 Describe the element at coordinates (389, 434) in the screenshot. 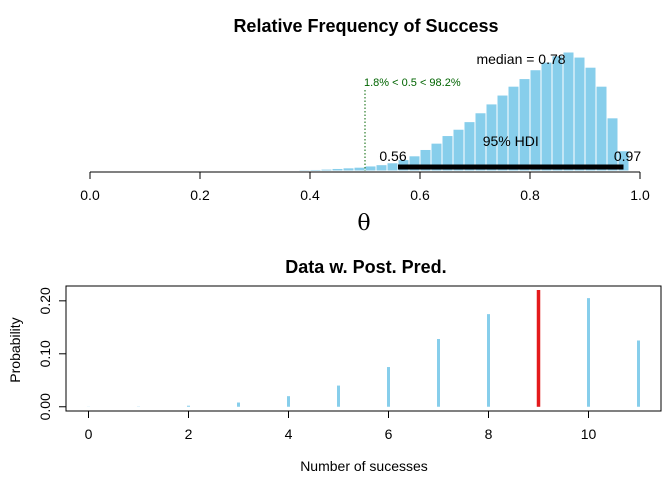

I see `x-tick-label: 6` at that location.